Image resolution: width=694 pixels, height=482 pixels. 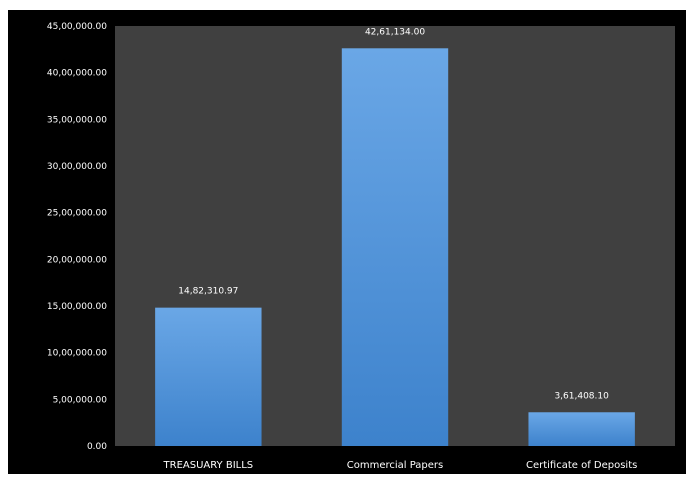 What do you see at coordinates (395, 465) in the screenshot?
I see `x-tick-label: Commercial Papers` at bounding box center [395, 465].